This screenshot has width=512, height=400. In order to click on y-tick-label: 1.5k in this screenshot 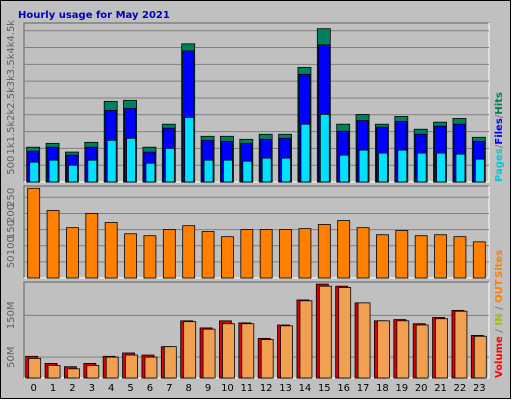, I will do `click(11, 132)`.